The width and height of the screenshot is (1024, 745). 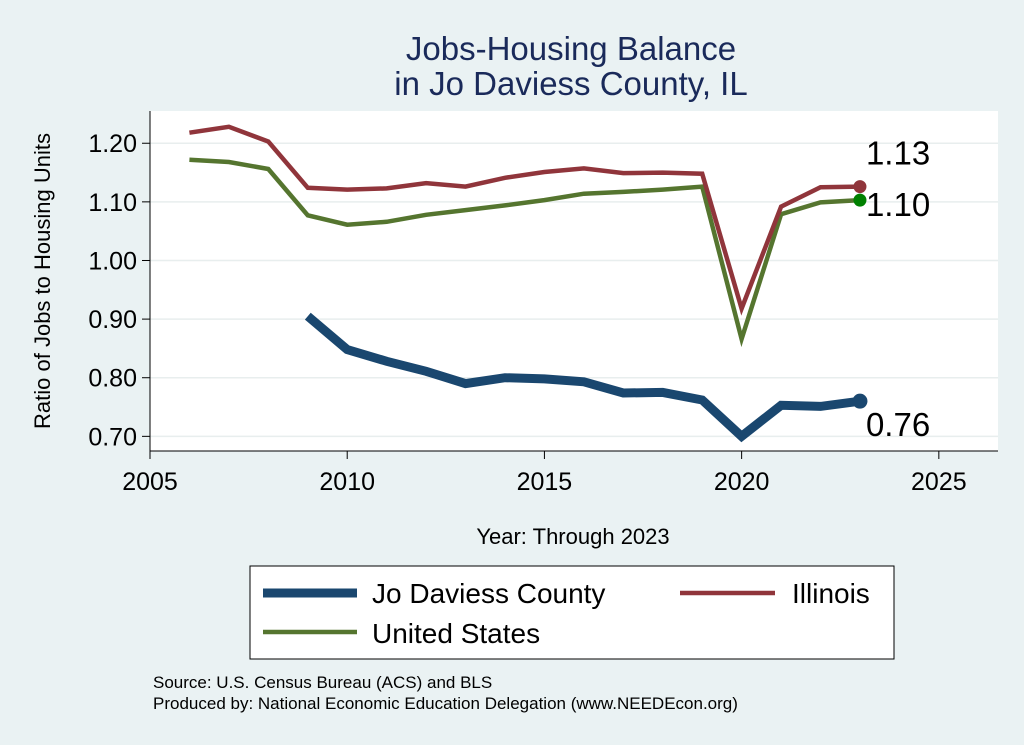 I want to click on chart-title-line-1: Jobs-Housing Balance, so click(x=571, y=48).